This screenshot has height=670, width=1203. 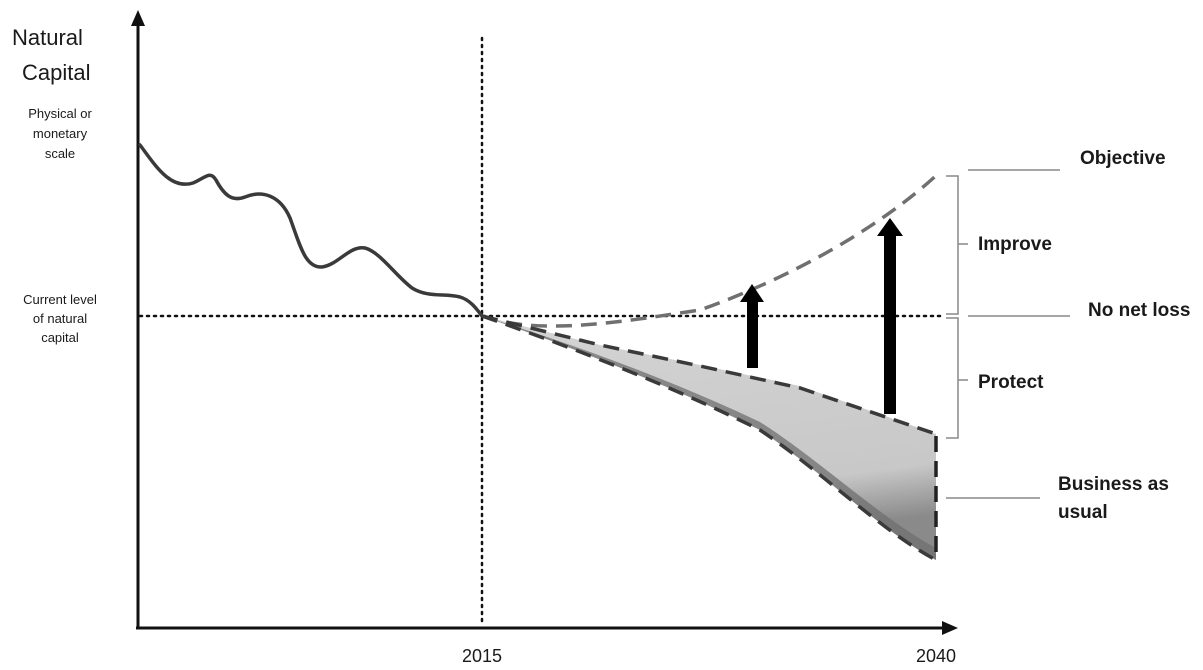 What do you see at coordinates (311, 230) in the screenshot?
I see `historical-trend-line` at bounding box center [311, 230].